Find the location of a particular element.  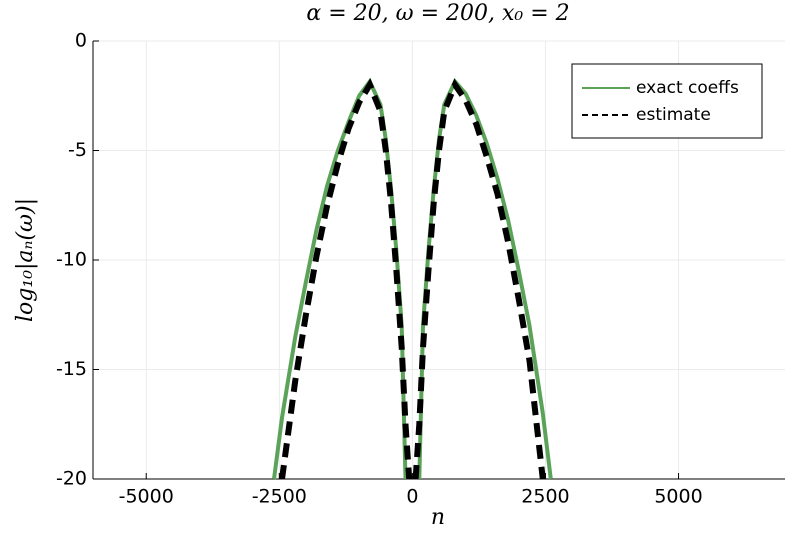

y-tick-label: -10 is located at coordinates (71, 260).